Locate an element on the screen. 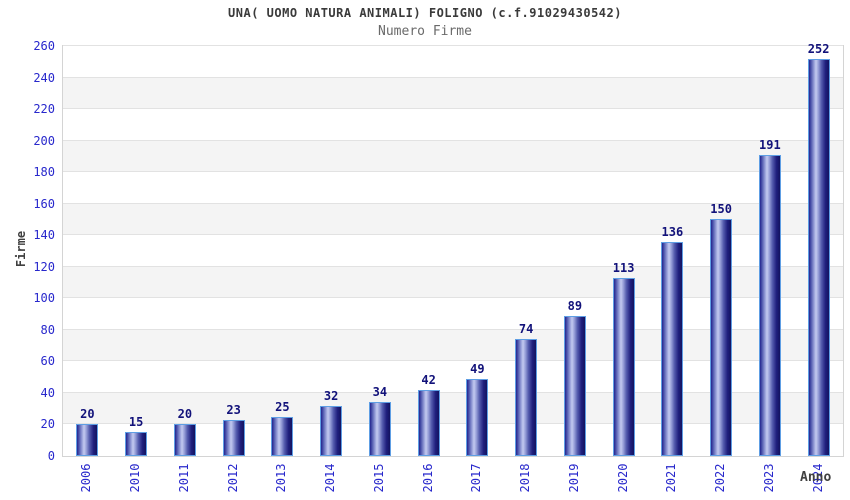 This screenshot has height=500, width=850. bar-2016 is located at coordinates (428, 422).